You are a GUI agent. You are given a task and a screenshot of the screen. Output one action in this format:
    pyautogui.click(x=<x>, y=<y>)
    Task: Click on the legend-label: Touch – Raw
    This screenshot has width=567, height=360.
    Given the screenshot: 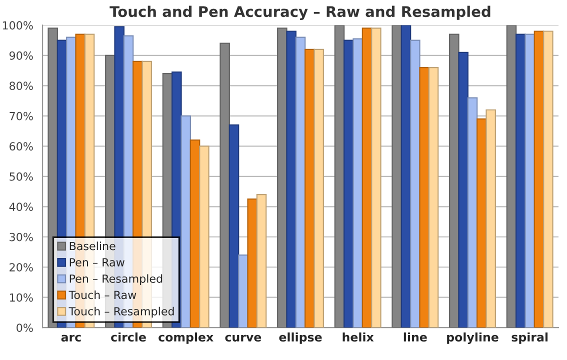 What is the action you would take?
    pyautogui.click(x=102, y=295)
    